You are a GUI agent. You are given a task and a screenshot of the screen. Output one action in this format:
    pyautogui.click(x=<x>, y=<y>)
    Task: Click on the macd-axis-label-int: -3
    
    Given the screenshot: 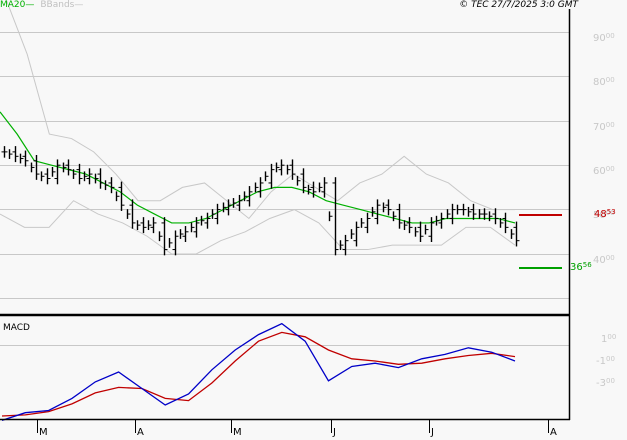 What is the action you would take?
    pyautogui.click(x=601, y=383)
    